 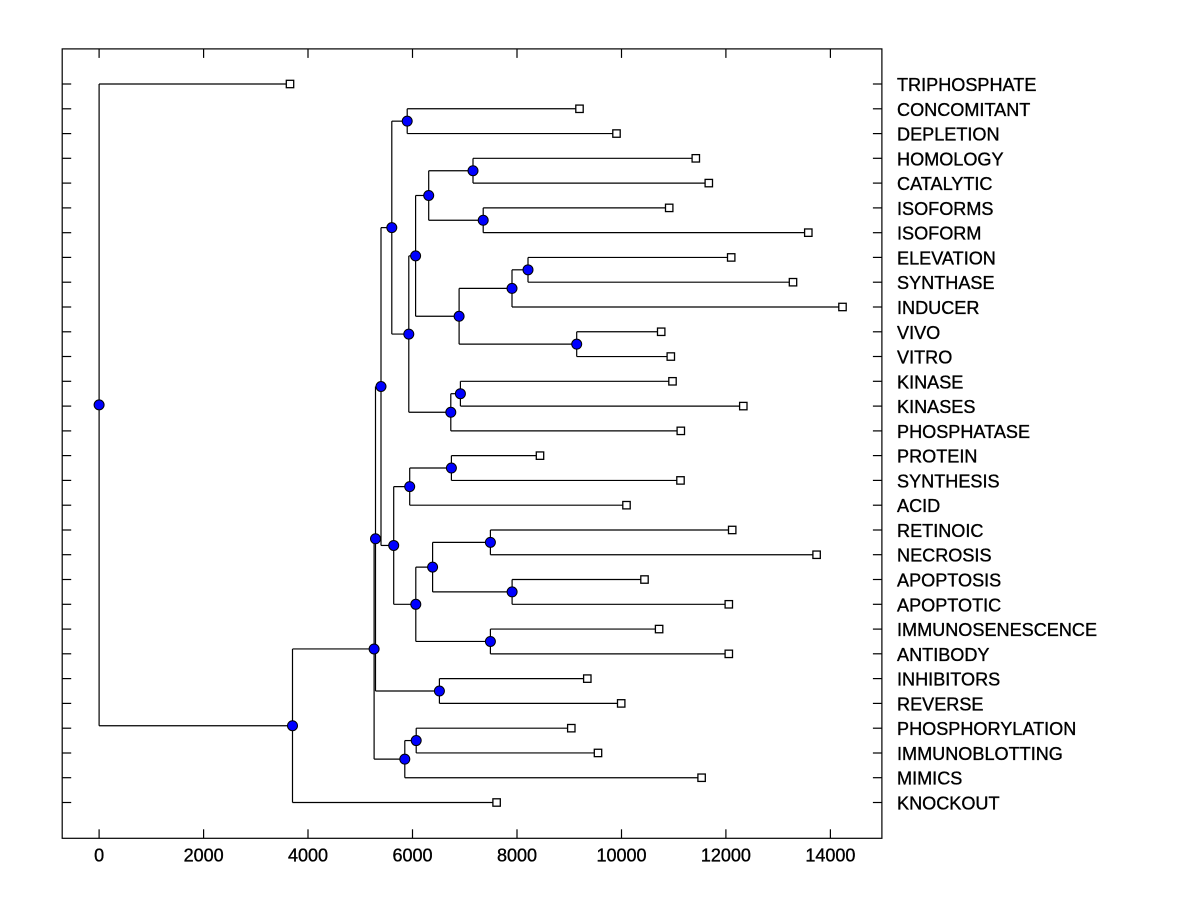 What do you see at coordinates (946, 258) in the screenshot?
I see `svg-text: ELEVATION` at bounding box center [946, 258].